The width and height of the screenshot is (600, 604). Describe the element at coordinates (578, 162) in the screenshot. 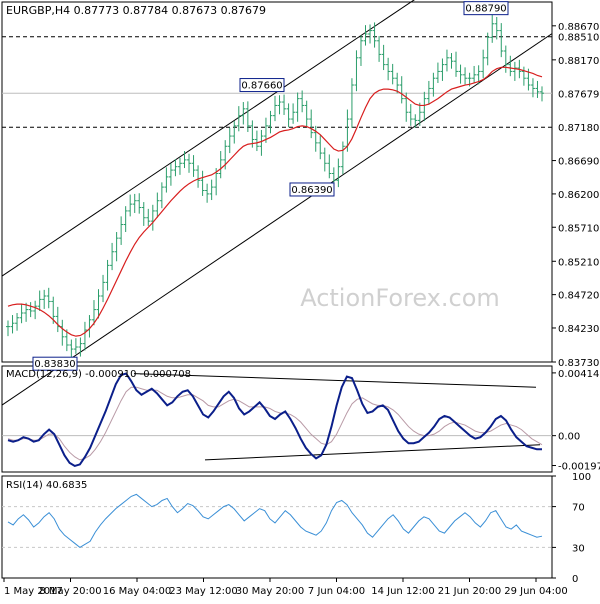

I see `price-y-tick-label: 0.86690` at that location.